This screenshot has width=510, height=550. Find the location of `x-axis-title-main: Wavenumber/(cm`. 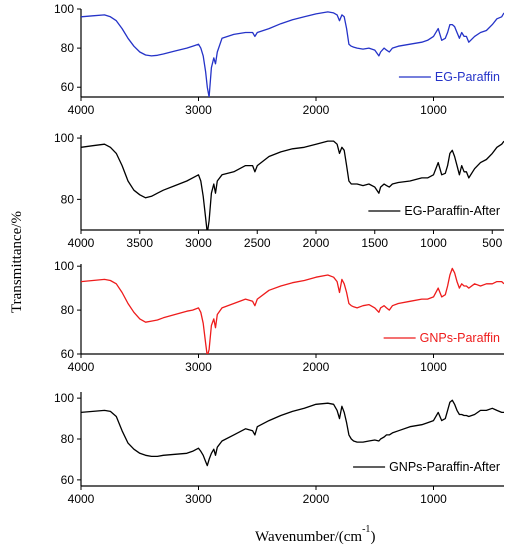

x-axis-title-main: Wavenumber/(cm is located at coordinates (308, 537).